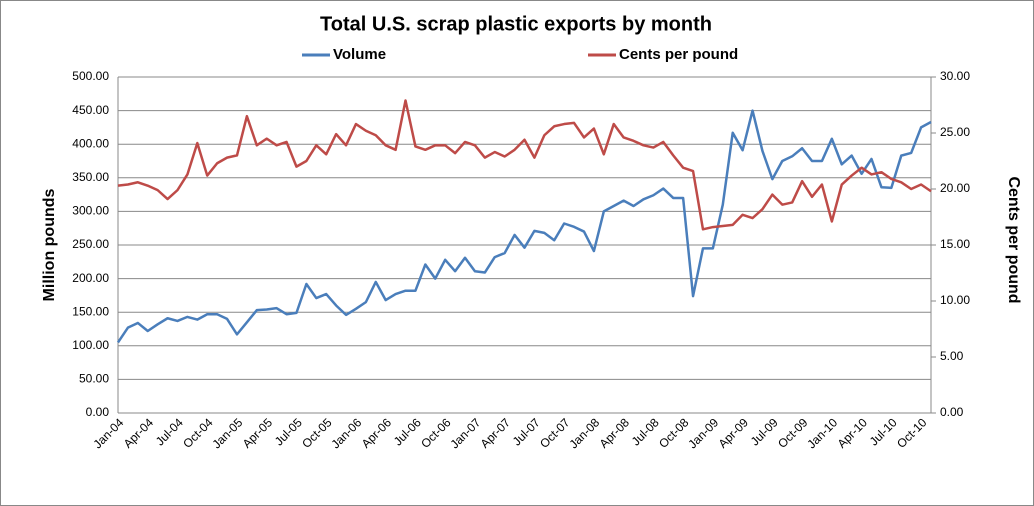  What do you see at coordinates (952, 412) in the screenshot?
I see `y2-tick-label: 0.00` at bounding box center [952, 412].